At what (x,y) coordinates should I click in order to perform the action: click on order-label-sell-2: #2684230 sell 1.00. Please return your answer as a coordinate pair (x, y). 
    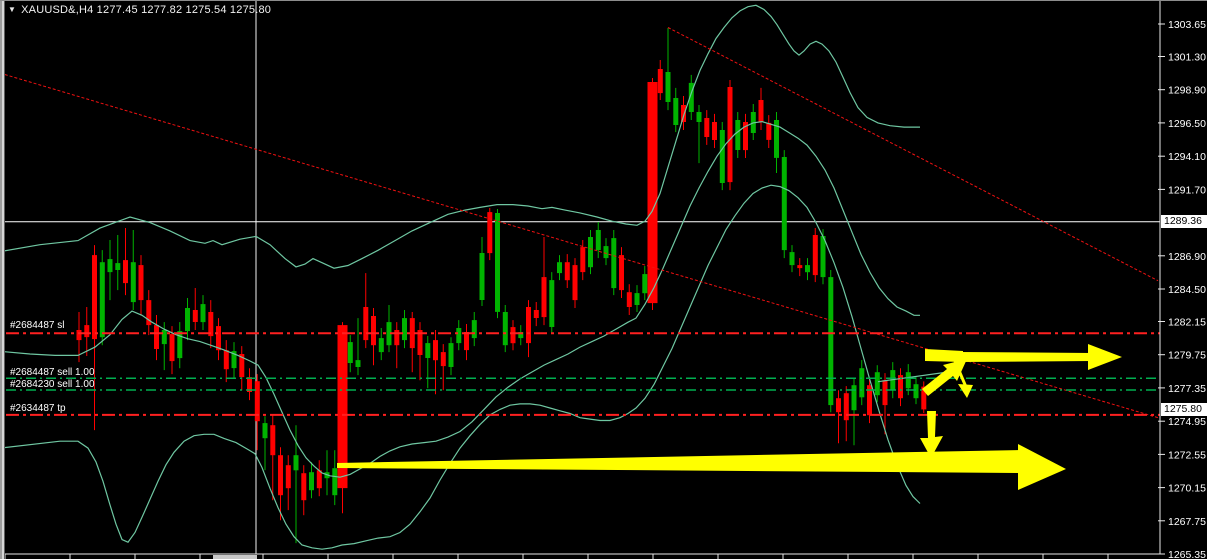
    Looking at the image, I should click on (52, 384).